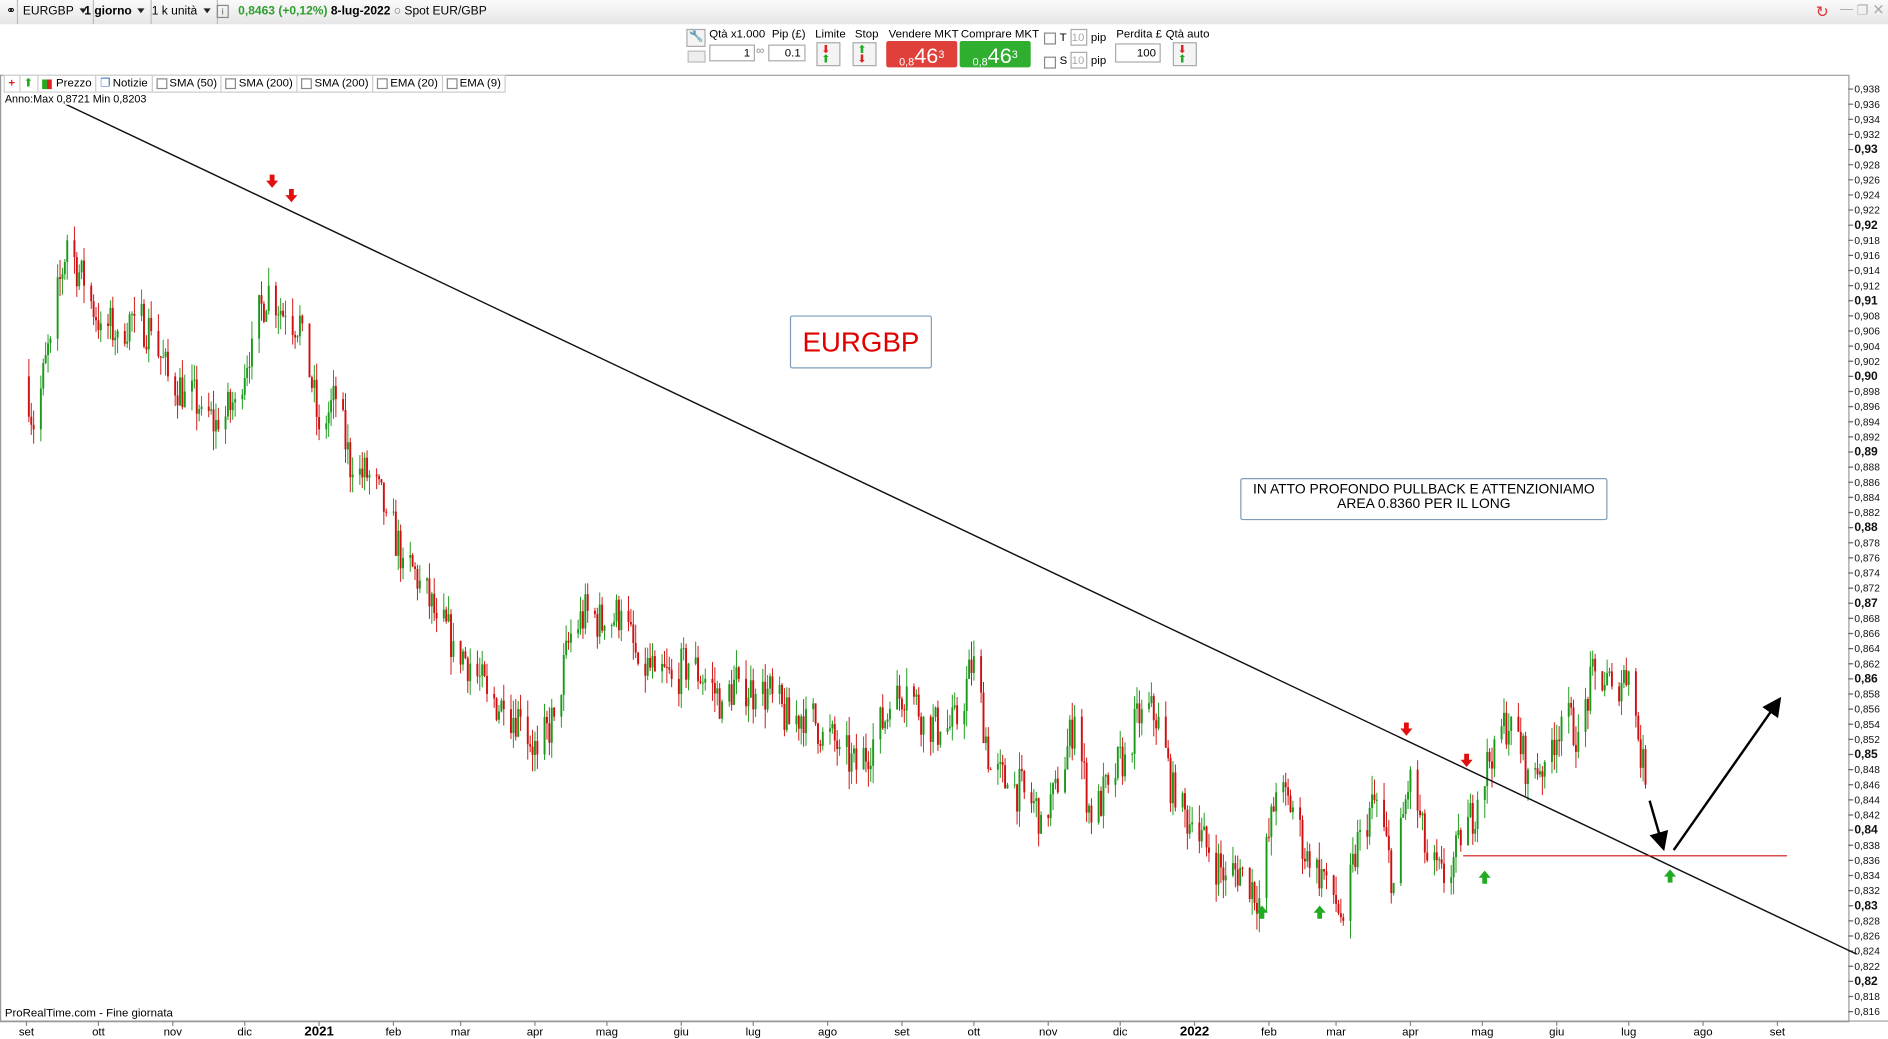 This screenshot has height=1039, width=1888. I want to click on close-button: ✕, so click(1878, 10).